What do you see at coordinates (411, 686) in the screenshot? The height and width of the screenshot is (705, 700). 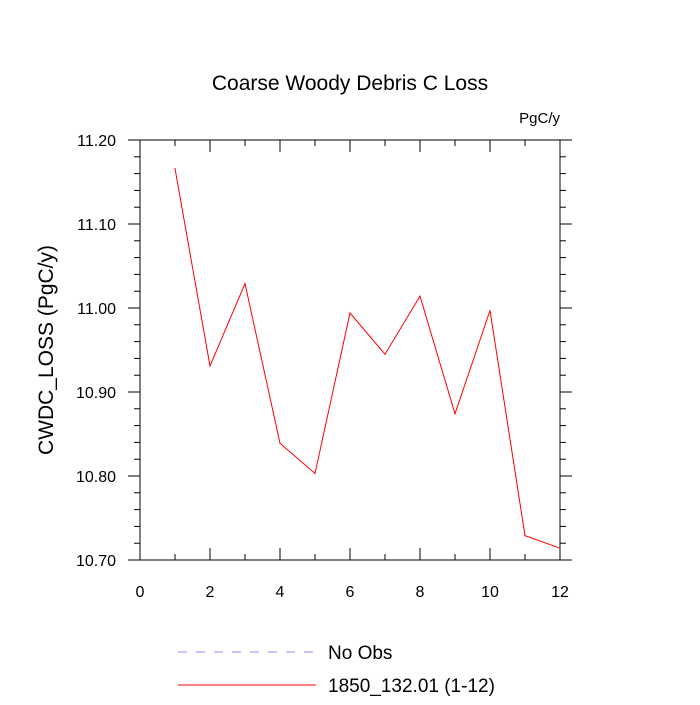 I see `legend-label: 1850_132.01 (1-12)` at bounding box center [411, 686].